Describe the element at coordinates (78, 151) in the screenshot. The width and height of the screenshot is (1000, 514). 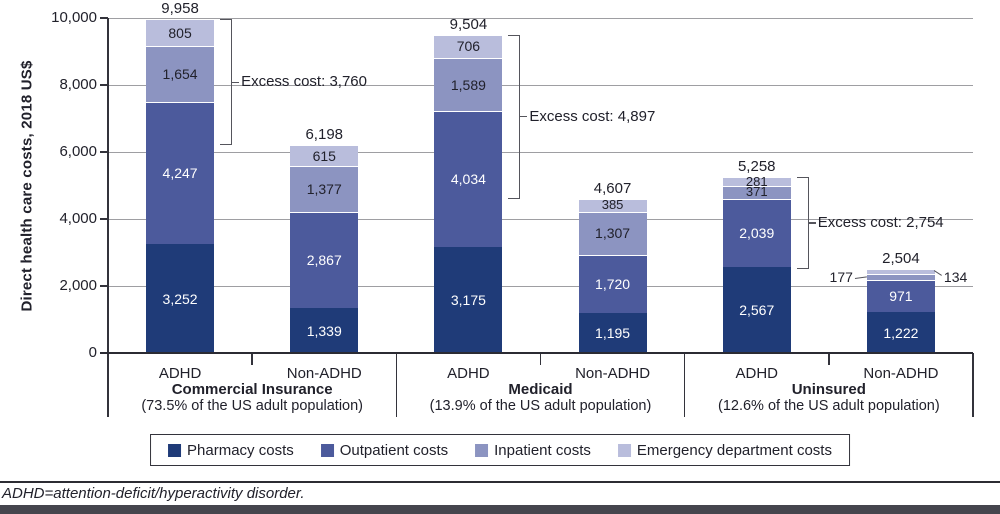
I see `y-tick-label: 6,000` at that location.